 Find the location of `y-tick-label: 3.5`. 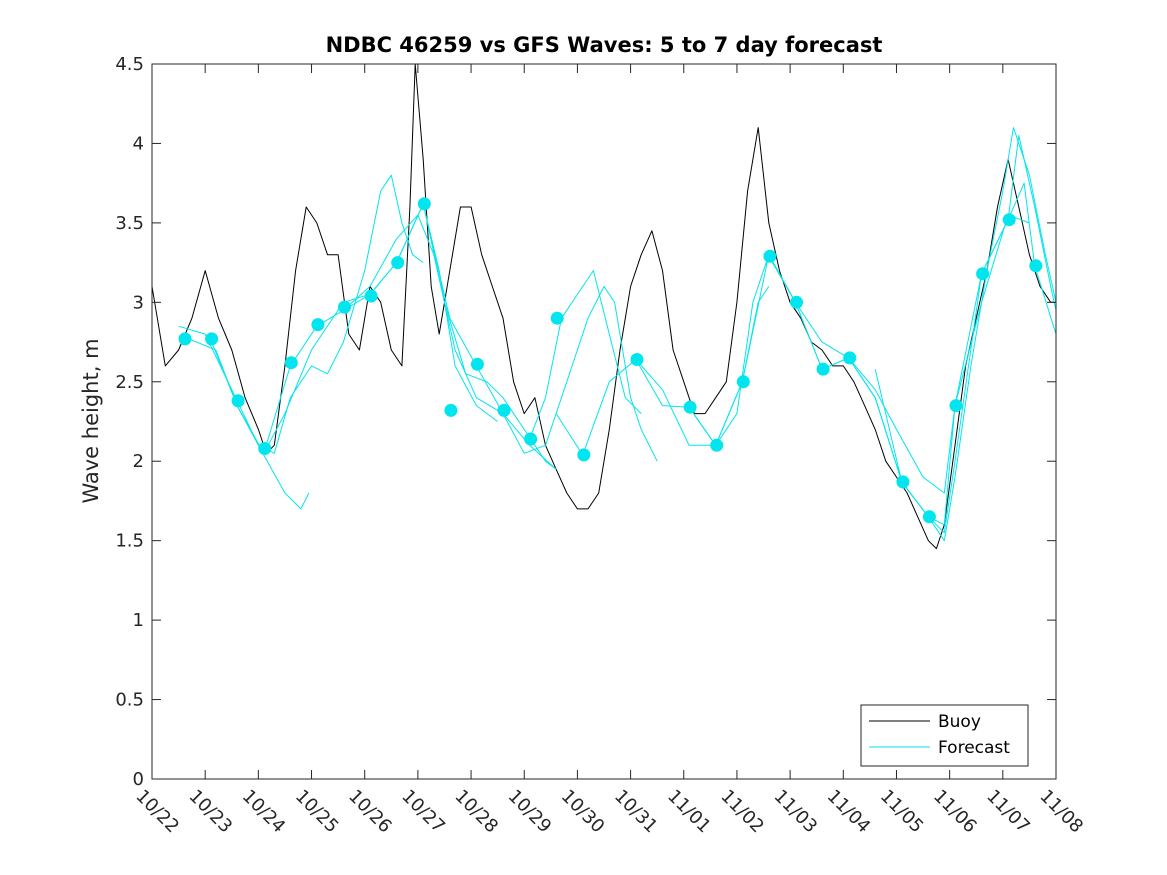

y-tick-label: 3.5 is located at coordinates (129, 223).